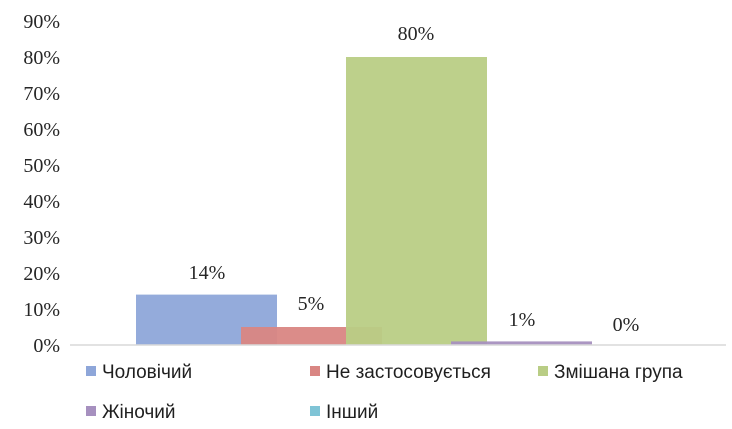 The image size is (732, 429). Describe the element at coordinates (311, 304) in the screenshot. I see `data-label: 5%` at that location.